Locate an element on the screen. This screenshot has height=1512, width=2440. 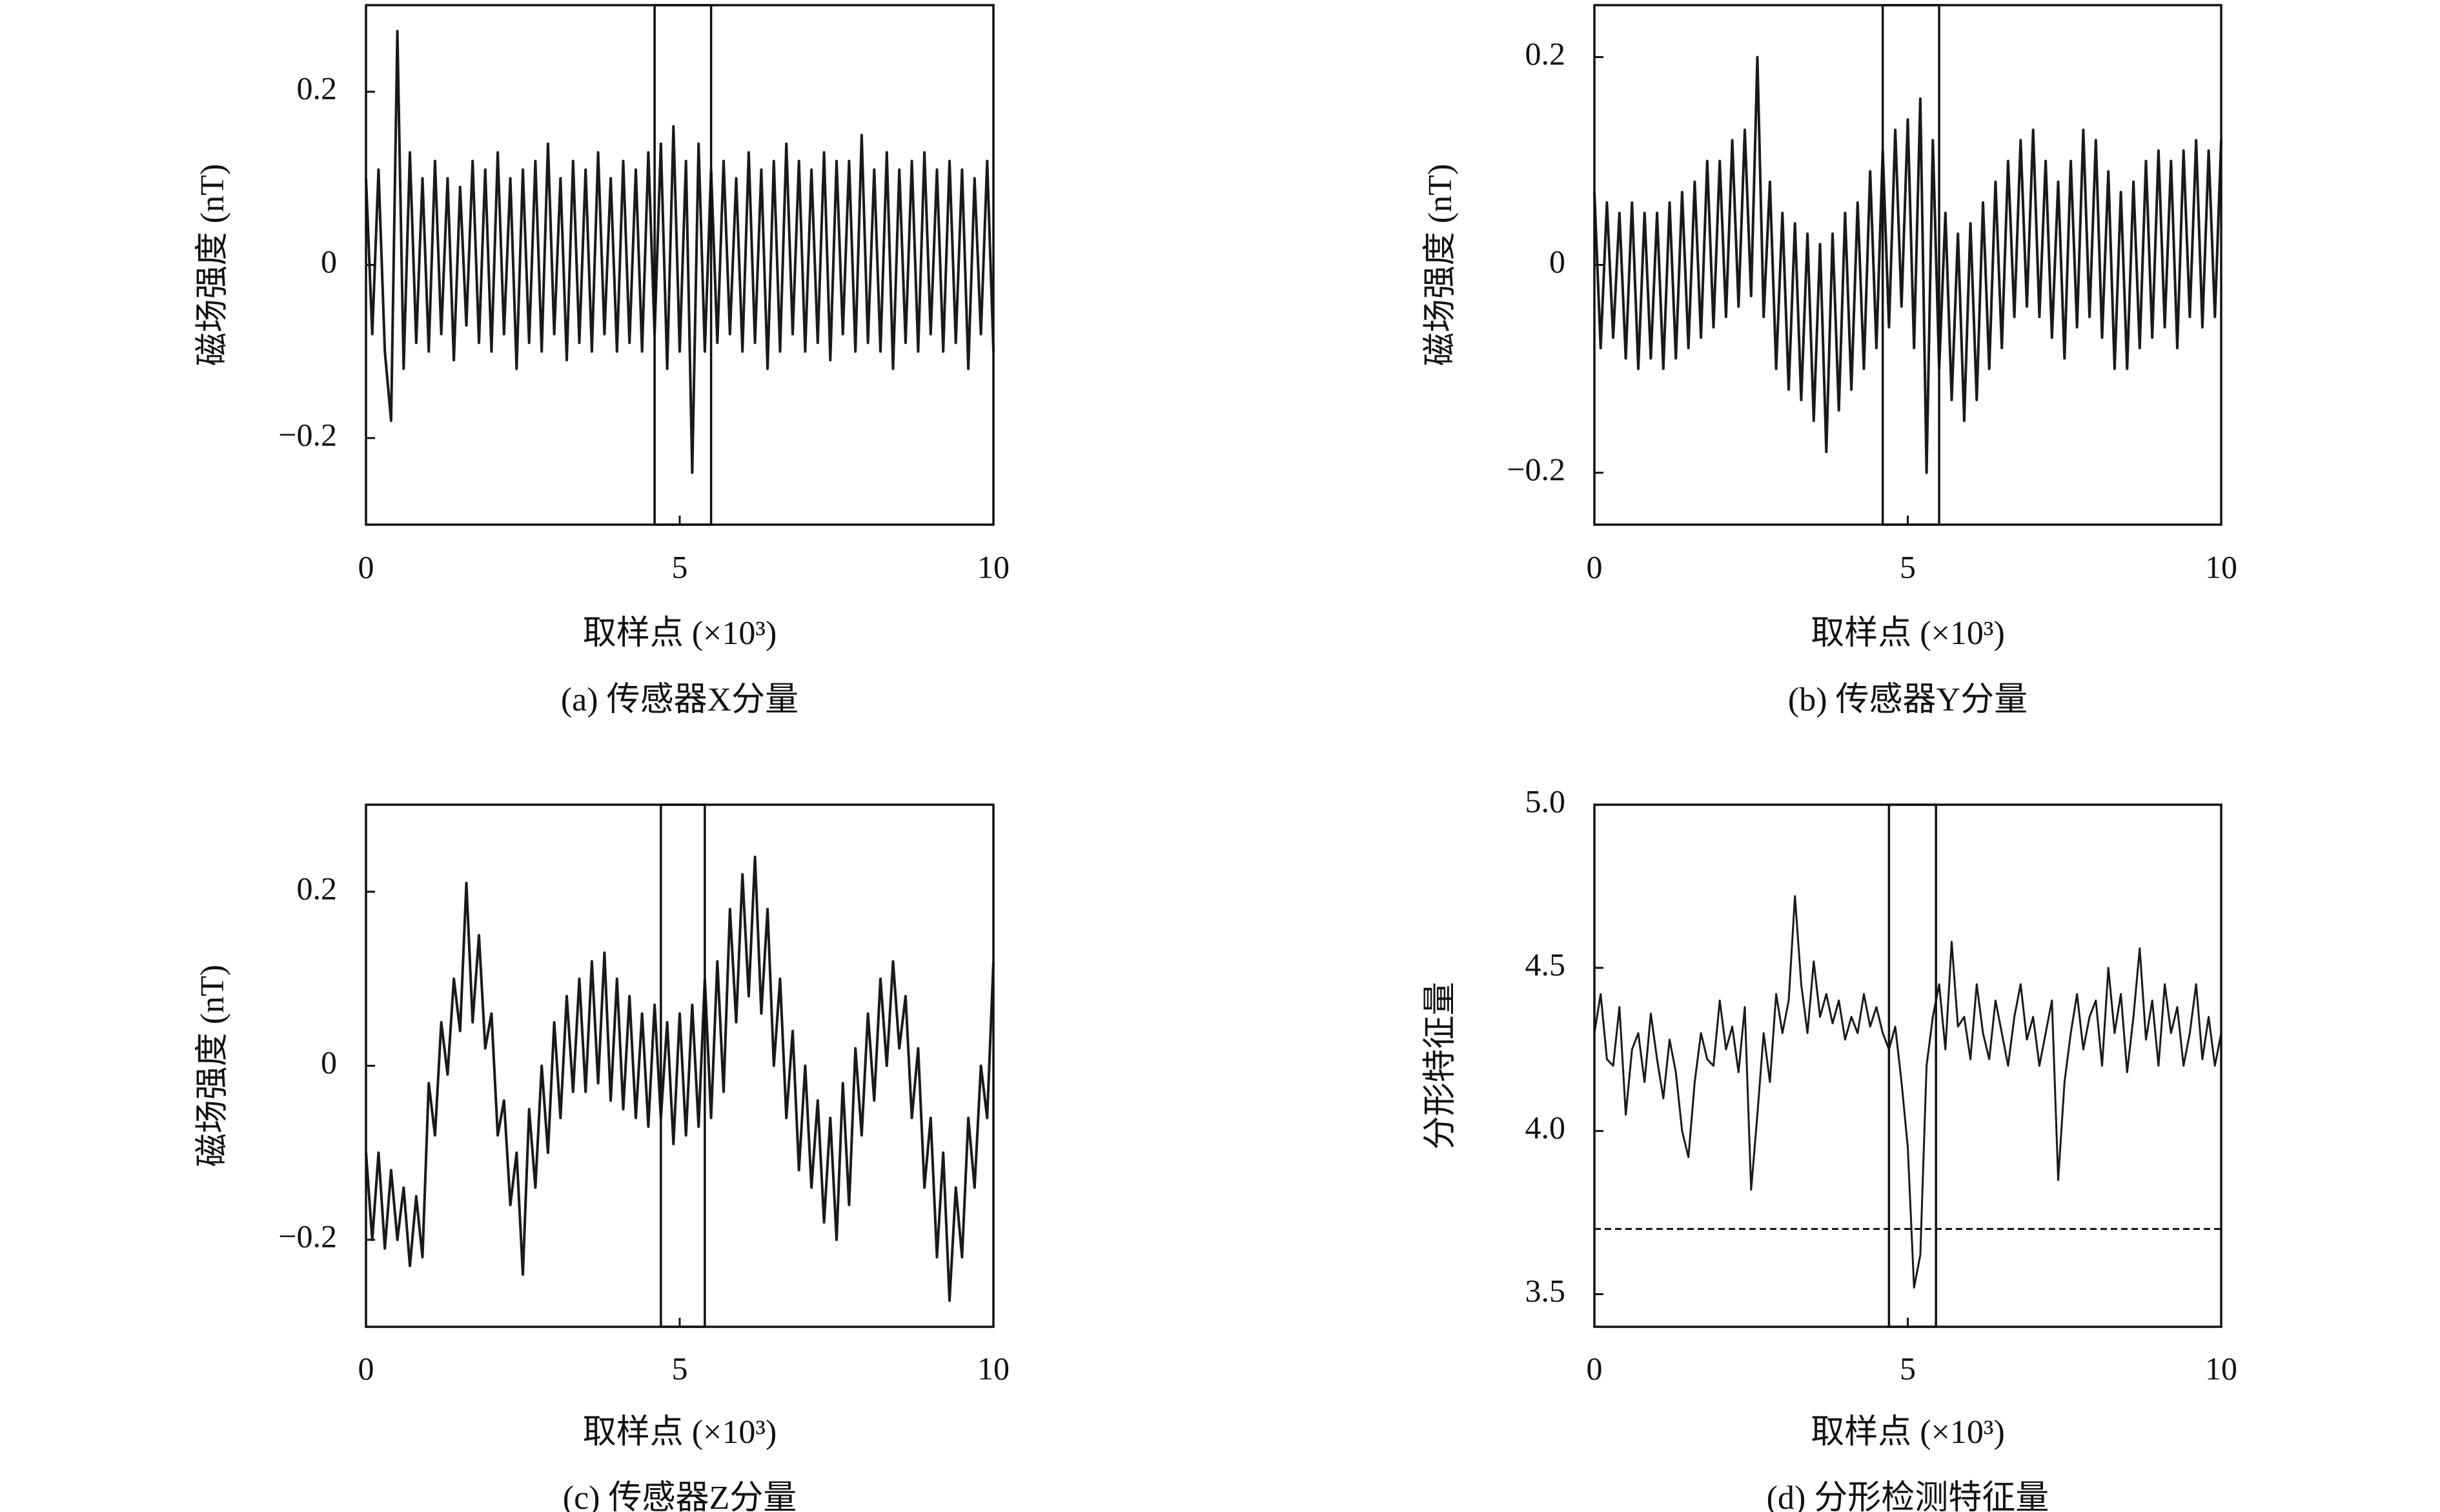
y-axis-label: 分形特征量 is located at coordinates (1440, 1065).